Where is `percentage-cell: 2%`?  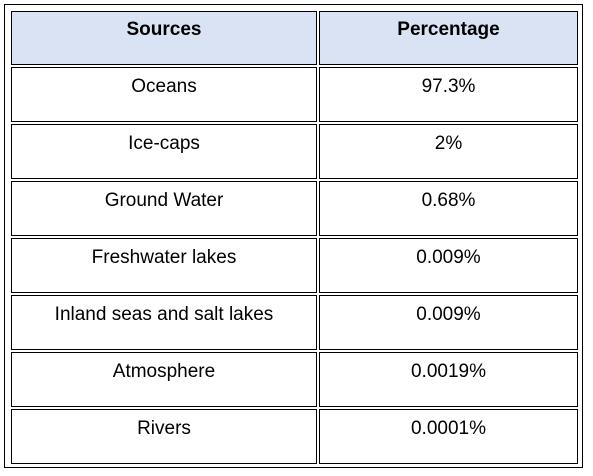
percentage-cell: 2% is located at coordinates (448, 151).